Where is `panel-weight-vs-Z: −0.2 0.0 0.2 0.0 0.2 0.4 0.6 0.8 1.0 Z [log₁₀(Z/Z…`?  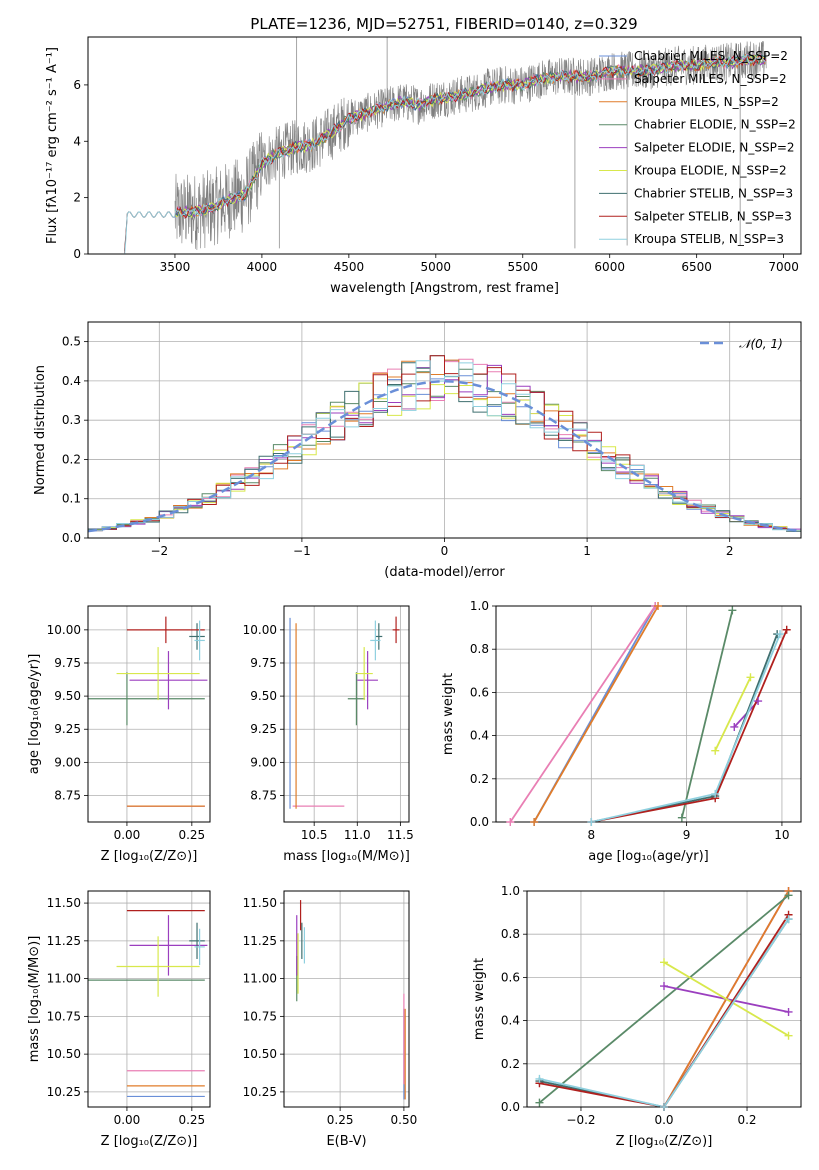
panel-weight-vs-Z: −0.2 0.0 0.2 0.0 0.2 0.4 0.6 0.8 1.0 Z [log₁₀(Z/Z… is located at coordinates (637, 1016).